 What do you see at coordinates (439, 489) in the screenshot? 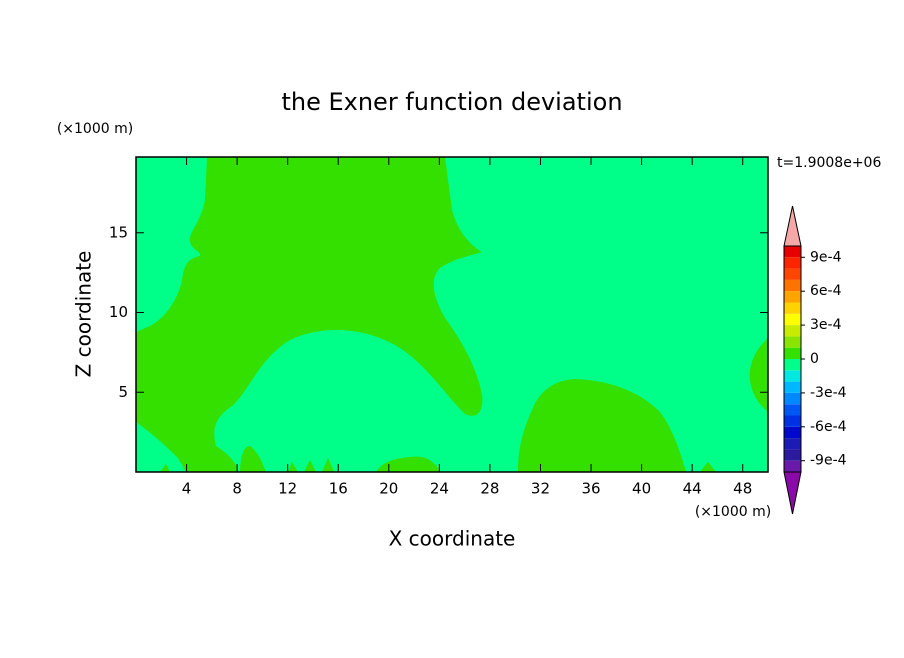
I see `x-tick-label: 24` at bounding box center [439, 489].